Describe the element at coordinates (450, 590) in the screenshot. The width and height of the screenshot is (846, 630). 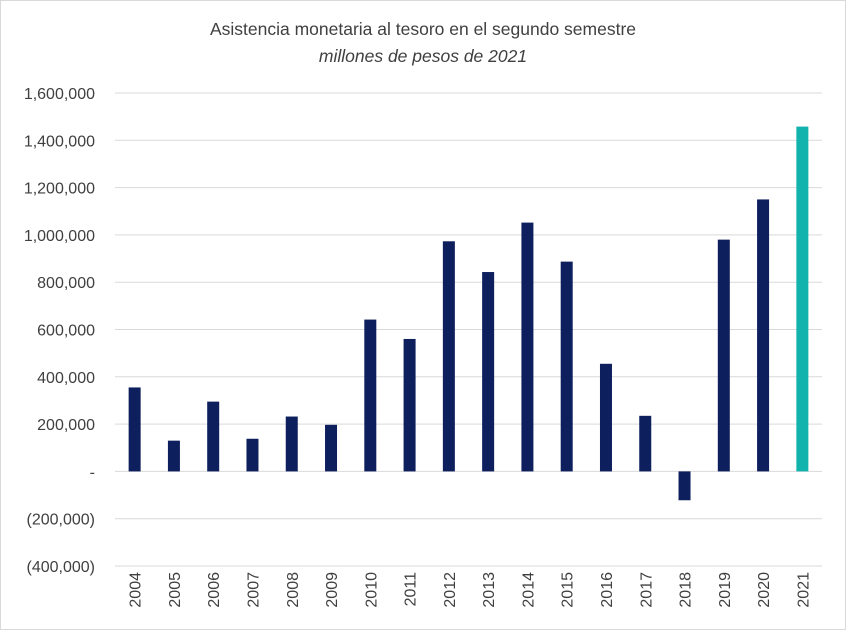
I see `x-tick-label: 2012` at that location.